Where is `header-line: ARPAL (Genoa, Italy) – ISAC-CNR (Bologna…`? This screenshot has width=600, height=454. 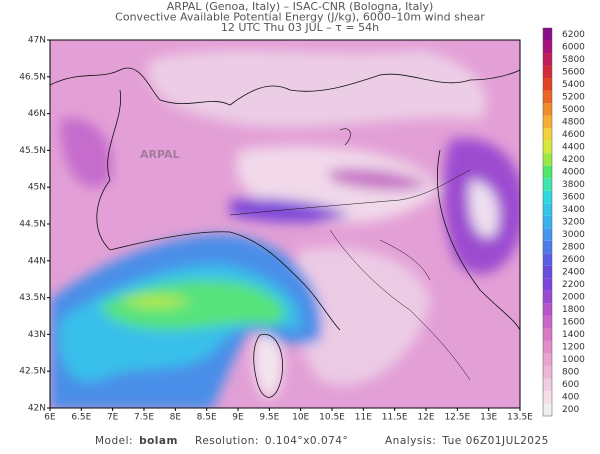 header-line: ARPAL (Genoa, Italy) – ISAC-CNR (Bologna… is located at coordinates (300, 6).